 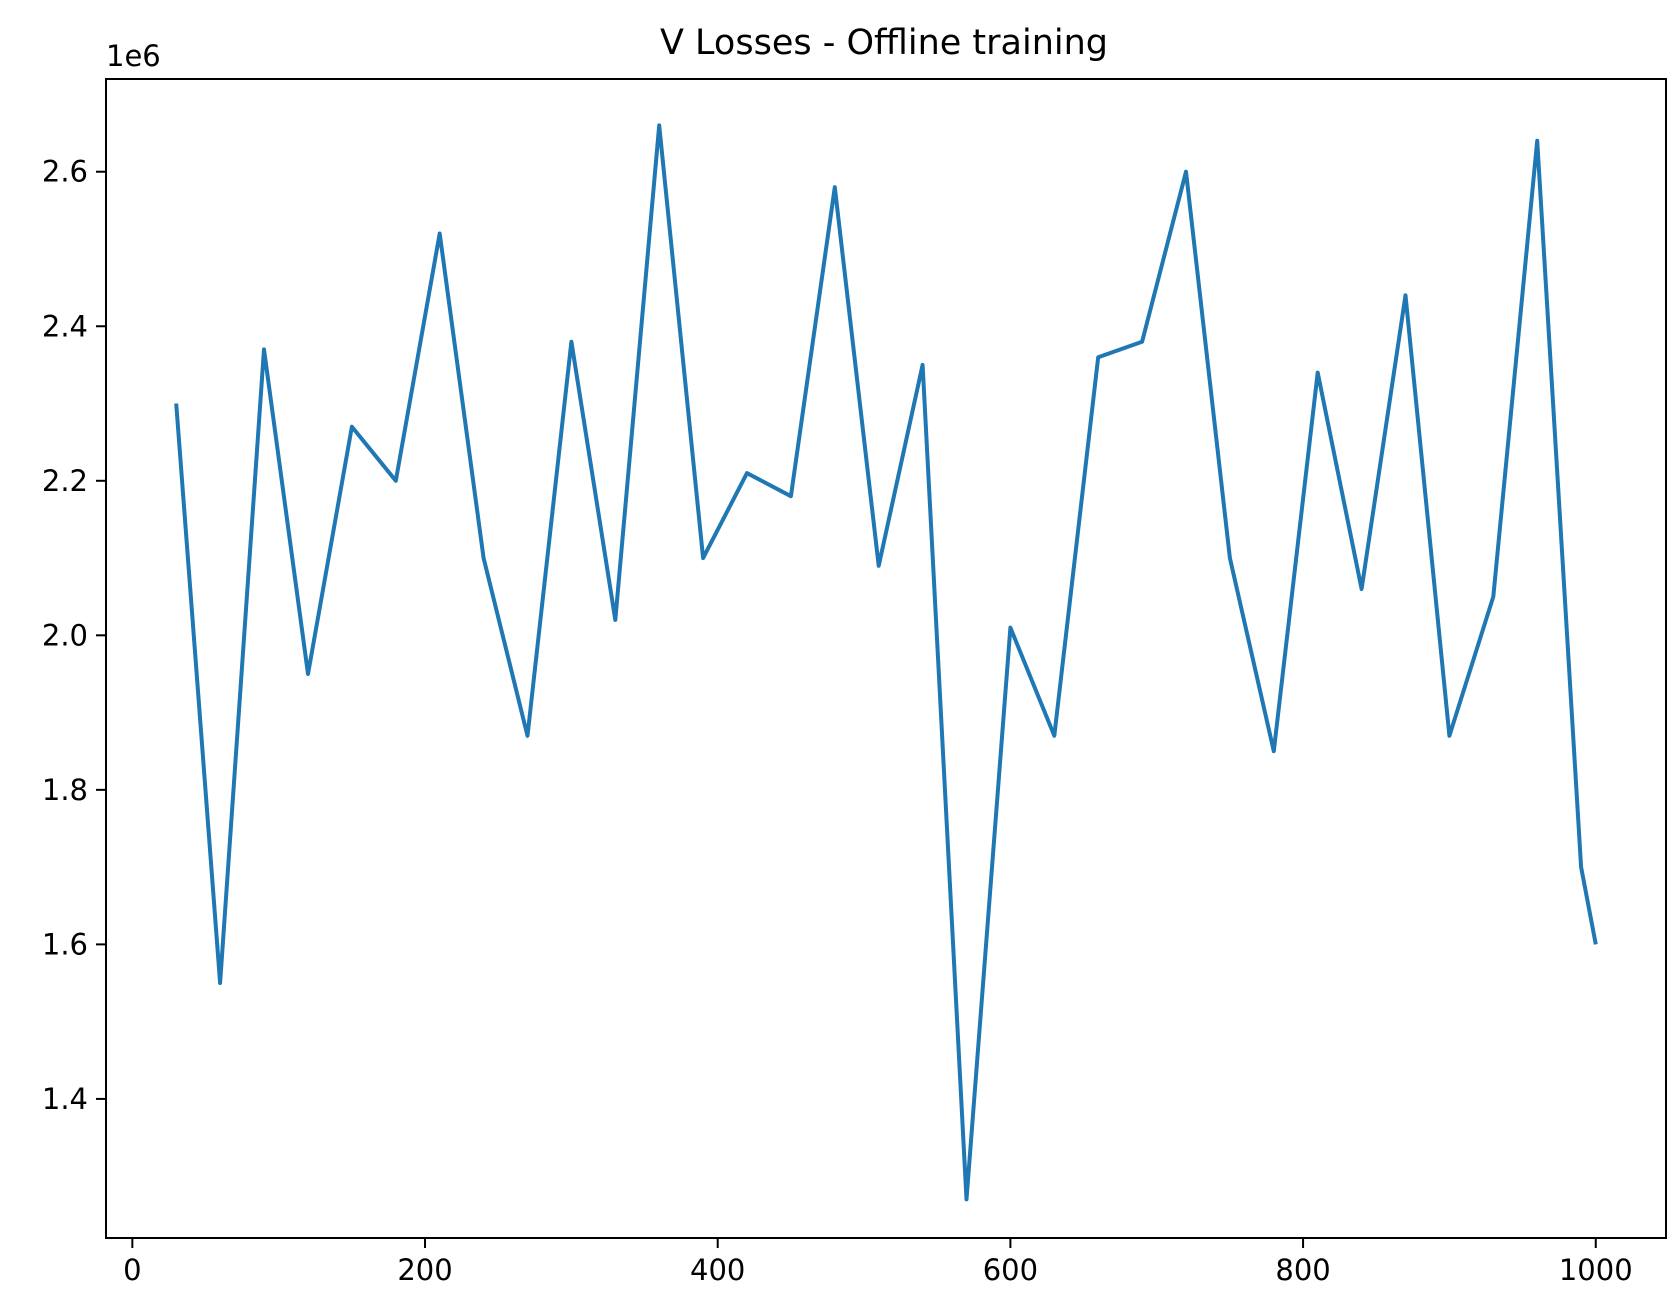 I want to click on y-tick-label: 2.0, so click(x=65, y=635).